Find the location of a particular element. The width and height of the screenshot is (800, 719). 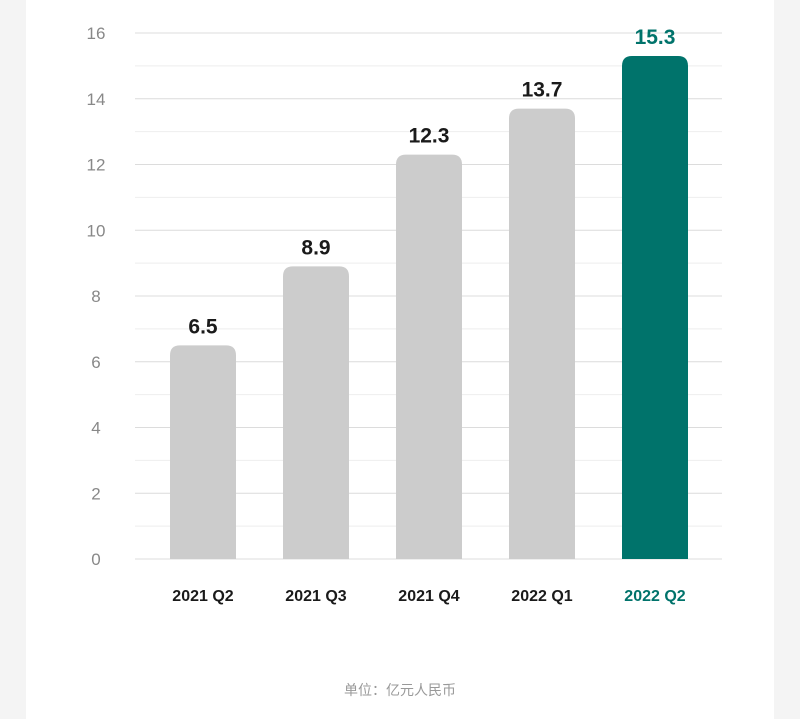

unit-note: 单位：亿元人民币 is located at coordinates (400, 691).